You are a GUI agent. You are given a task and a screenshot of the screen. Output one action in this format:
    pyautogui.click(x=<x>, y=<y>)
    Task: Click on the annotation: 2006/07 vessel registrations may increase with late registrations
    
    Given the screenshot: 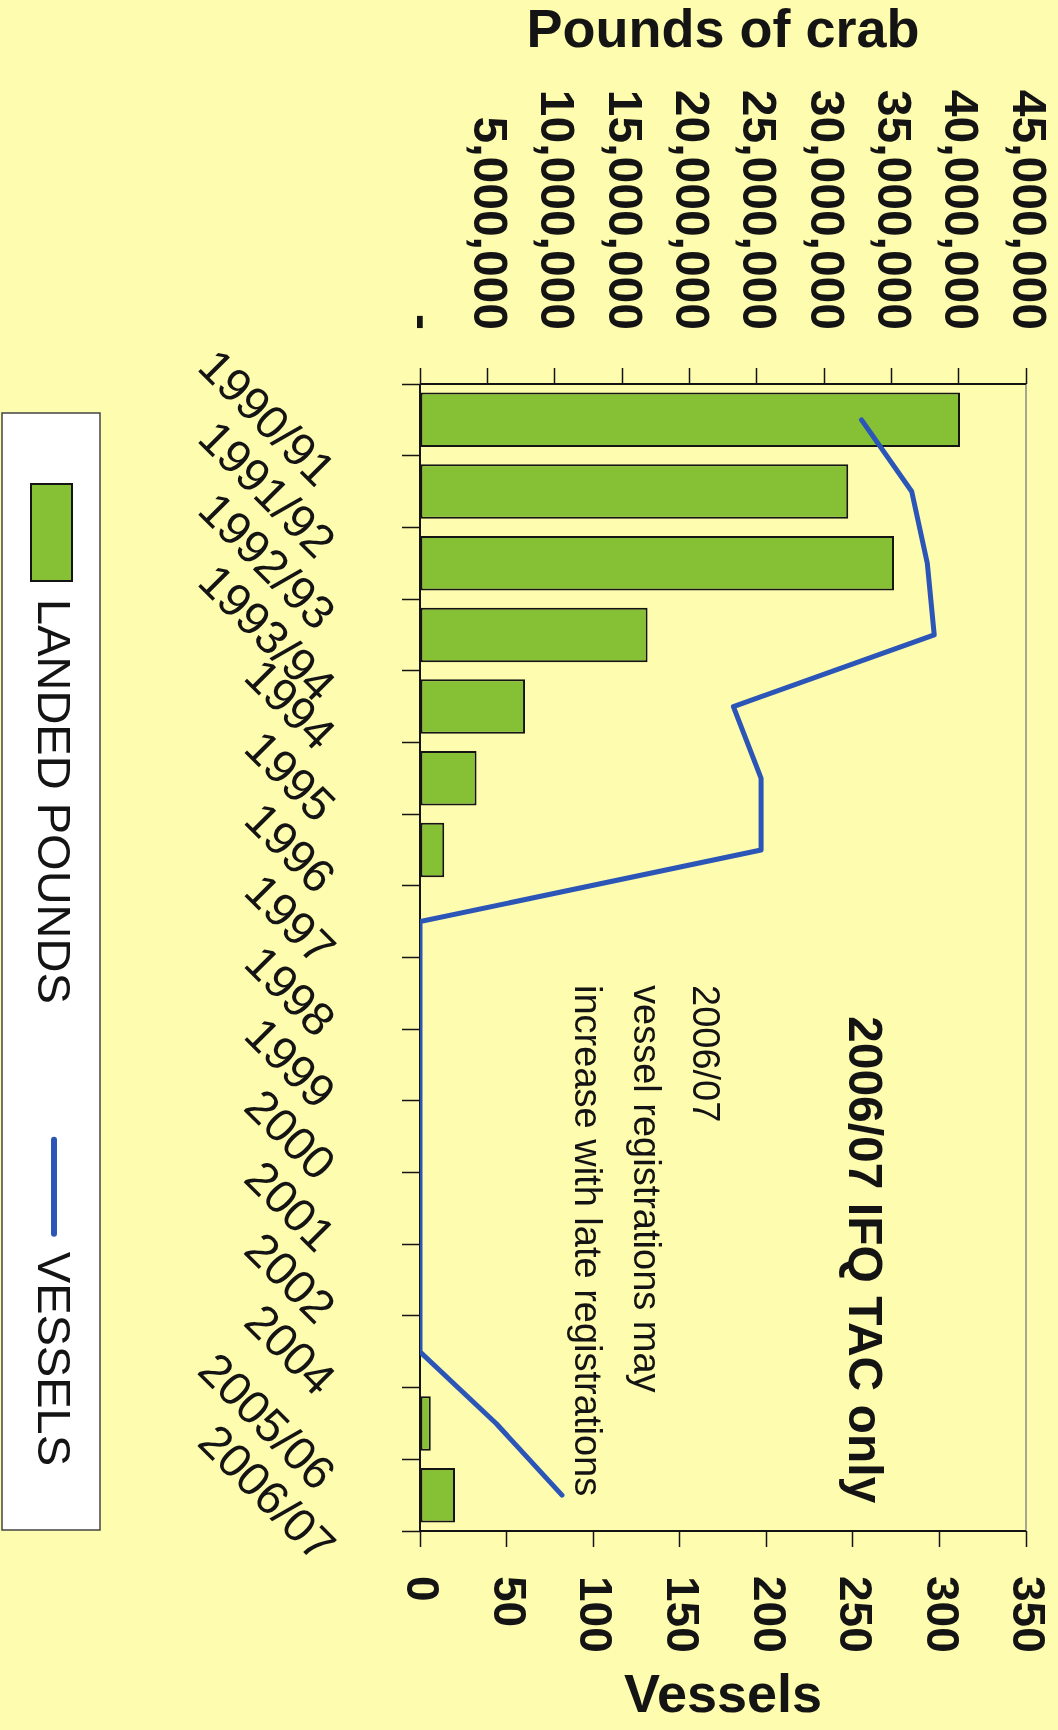 What is the action you would take?
    pyautogui.click(x=646, y=1241)
    